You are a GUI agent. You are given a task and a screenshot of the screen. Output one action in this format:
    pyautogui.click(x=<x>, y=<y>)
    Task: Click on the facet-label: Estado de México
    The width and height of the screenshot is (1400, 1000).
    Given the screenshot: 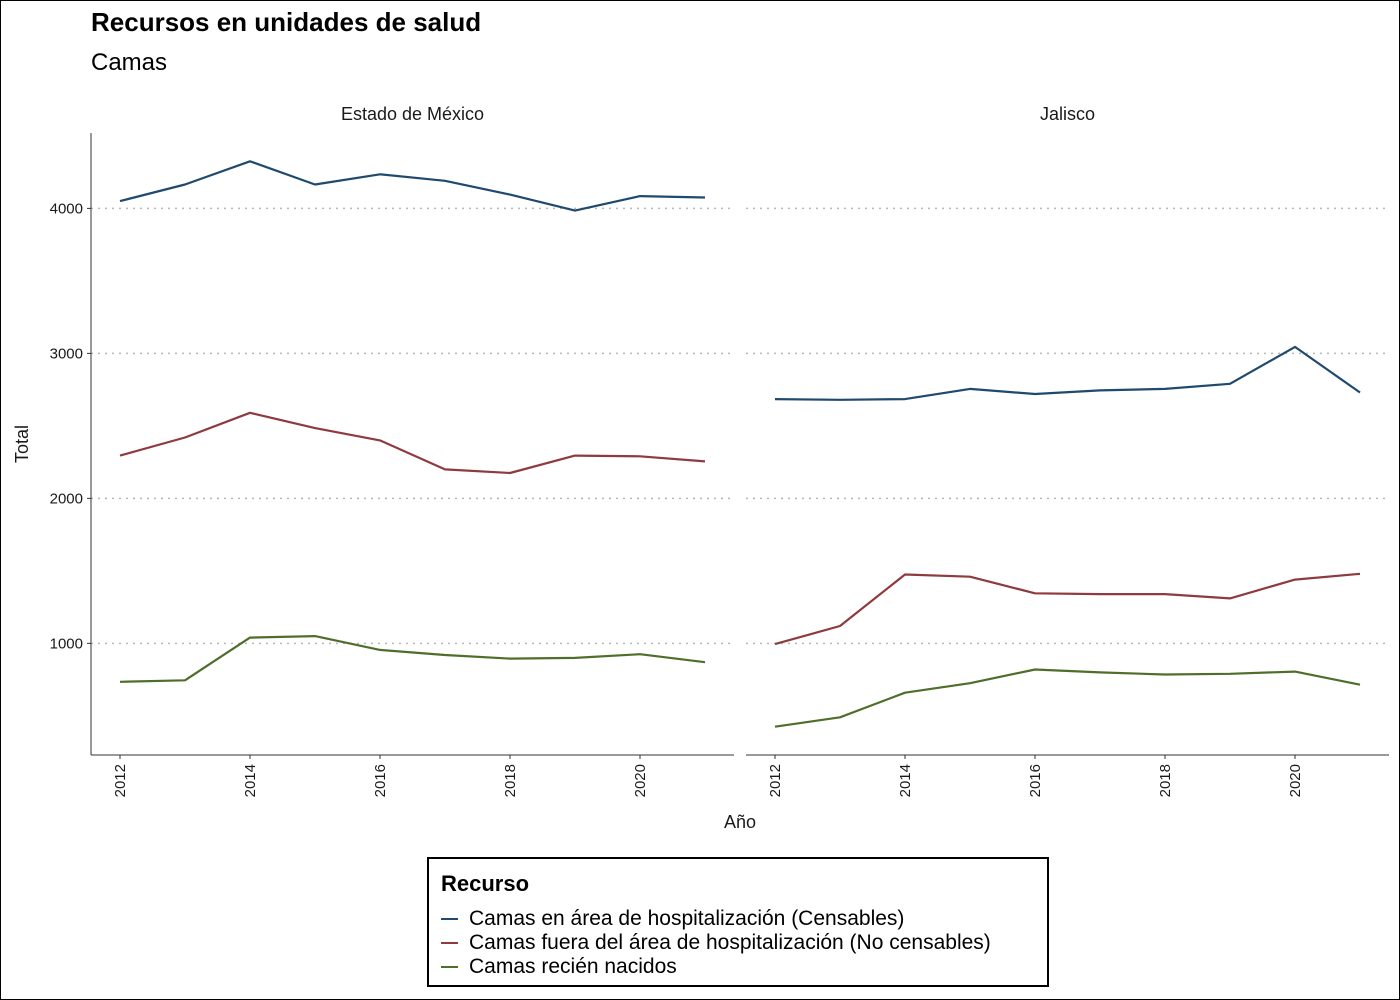 What is the action you would take?
    pyautogui.click(x=412, y=114)
    